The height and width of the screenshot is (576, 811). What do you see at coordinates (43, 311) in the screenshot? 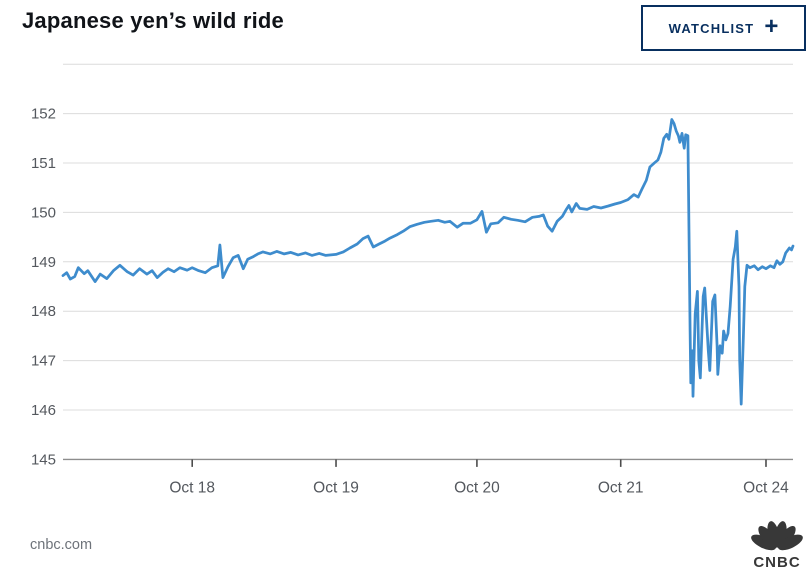
I see `y-axis-label: 148` at bounding box center [43, 311].